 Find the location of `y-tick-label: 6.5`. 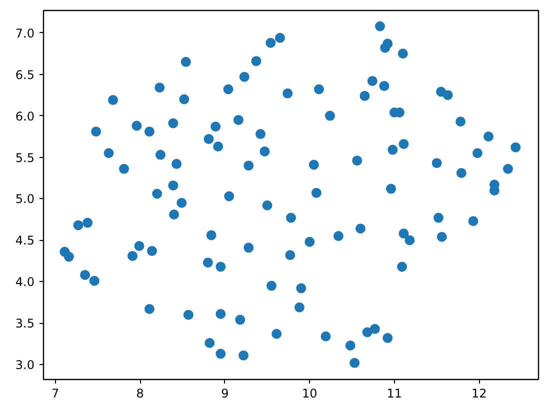

y-tick-label: 6.5 is located at coordinates (25, 75).